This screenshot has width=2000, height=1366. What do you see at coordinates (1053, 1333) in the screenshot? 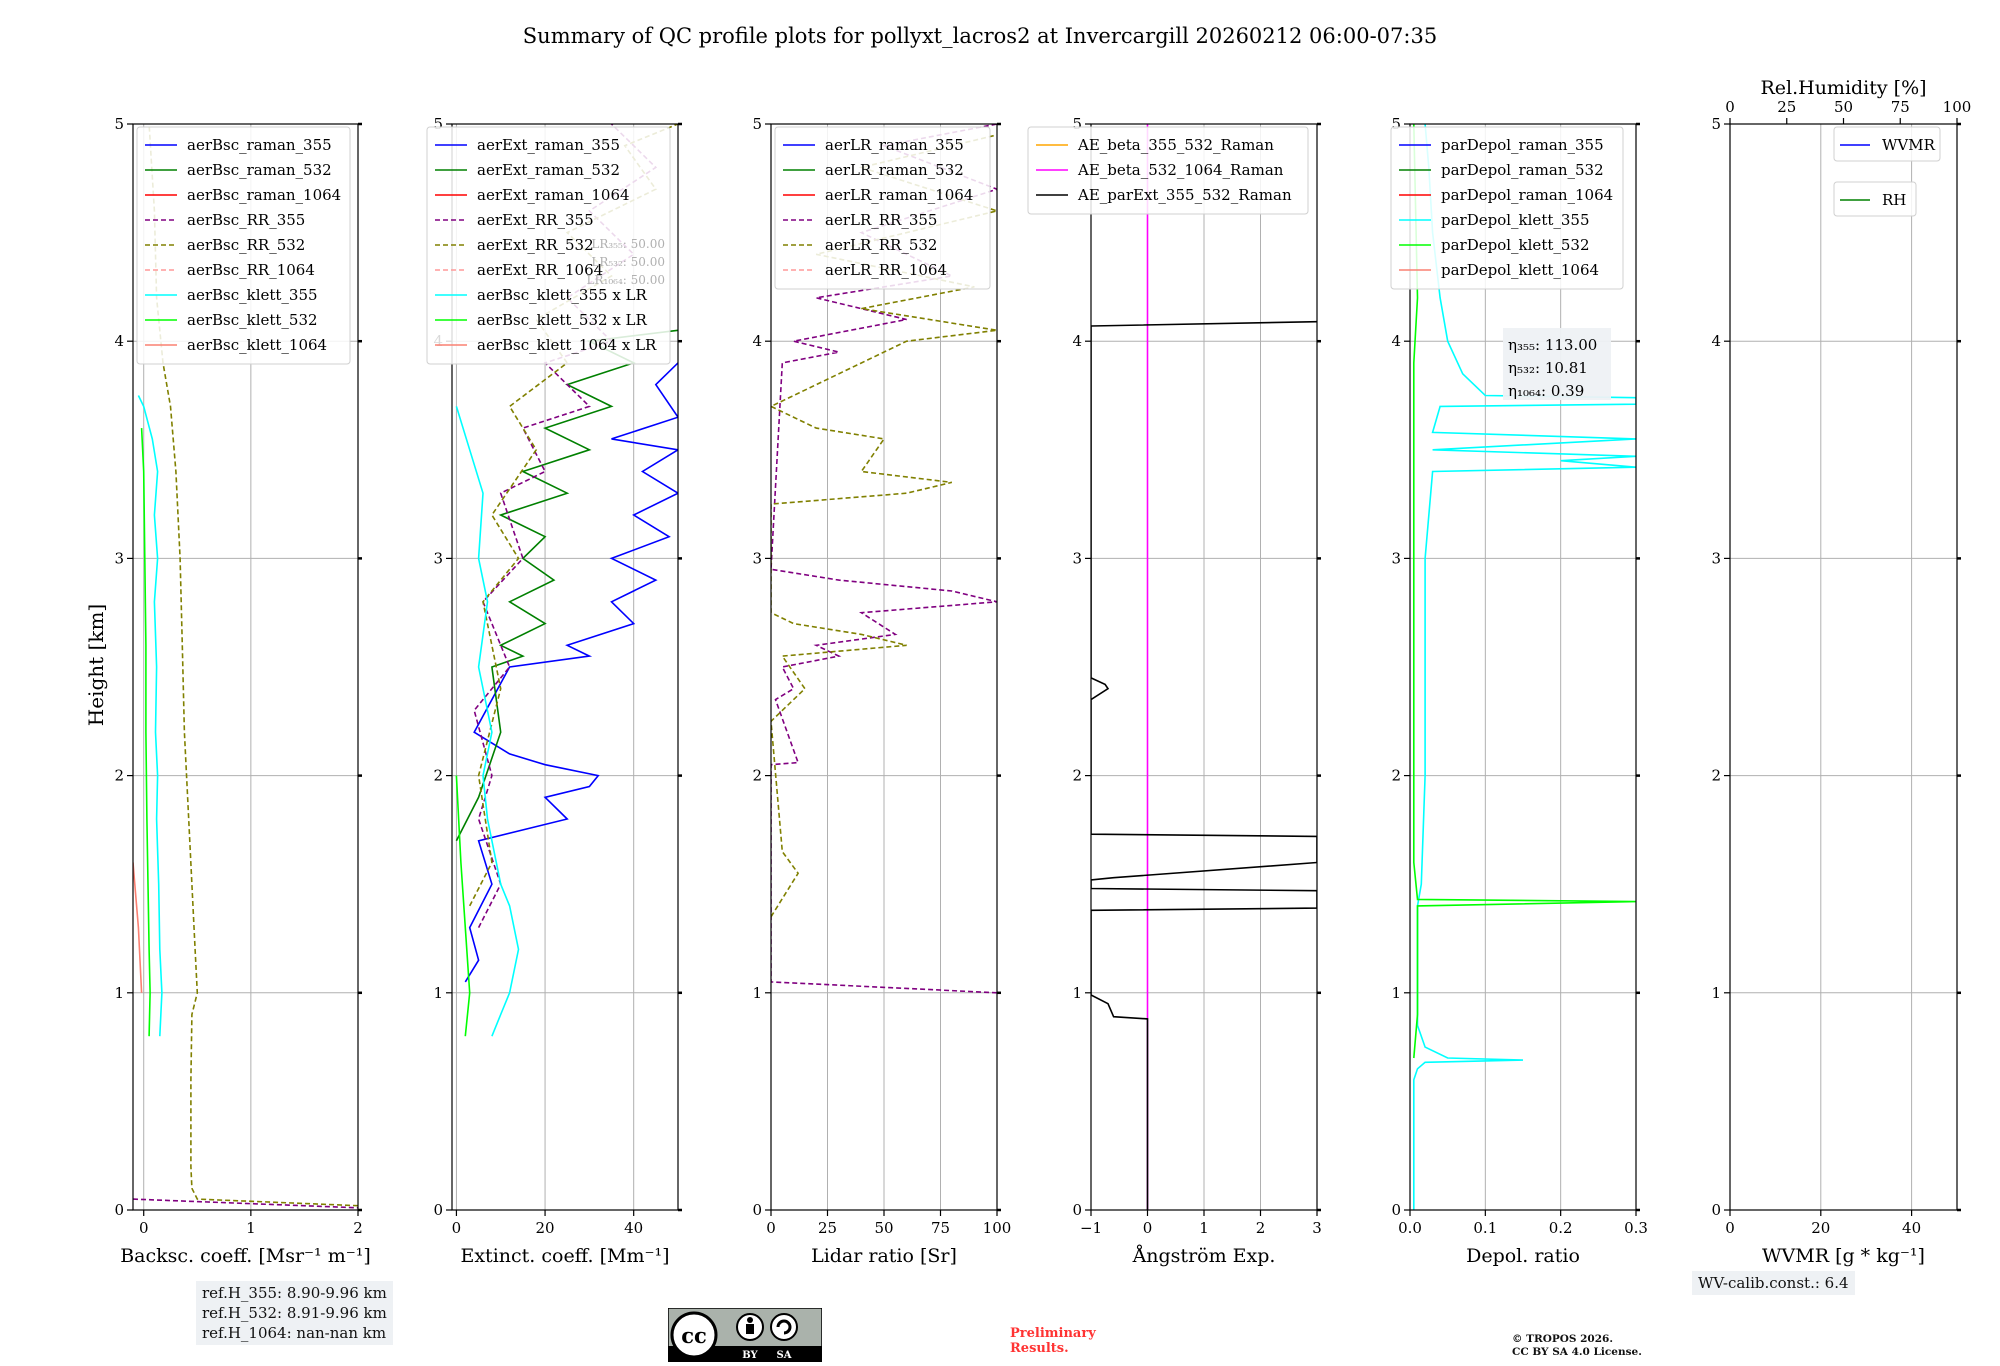
I see `preliminary-line-1: Preliminary` at bounding box center [1053, 1333].